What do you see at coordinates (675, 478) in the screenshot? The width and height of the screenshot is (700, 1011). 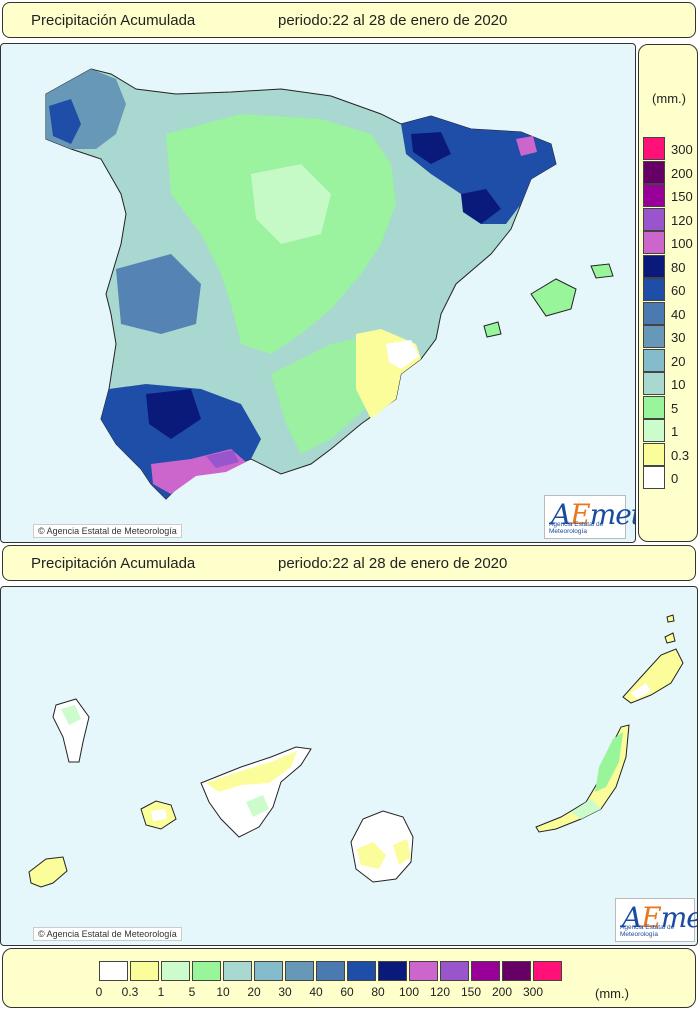 I see `legend-label-0: 0` at bounding box center [675, 478].